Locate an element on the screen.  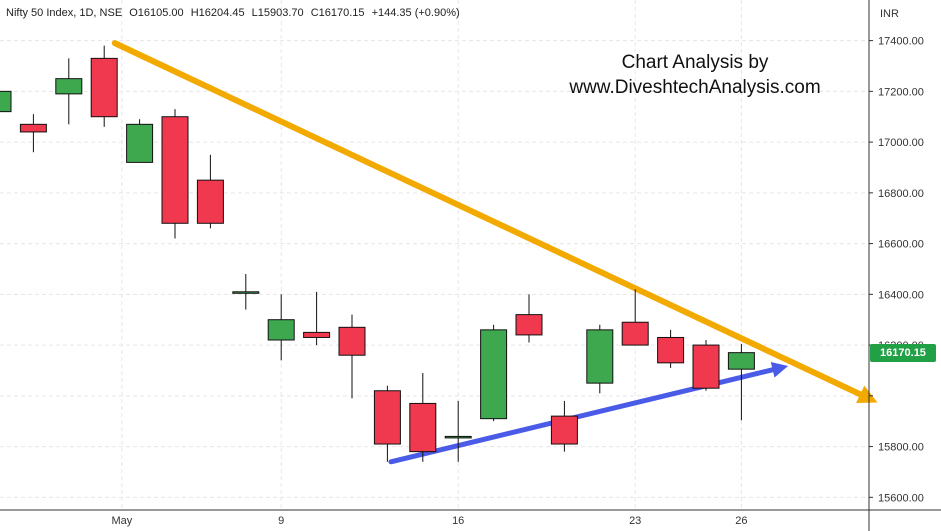
y-tick-label: 16800.00 is located at coordinates (901, 194).